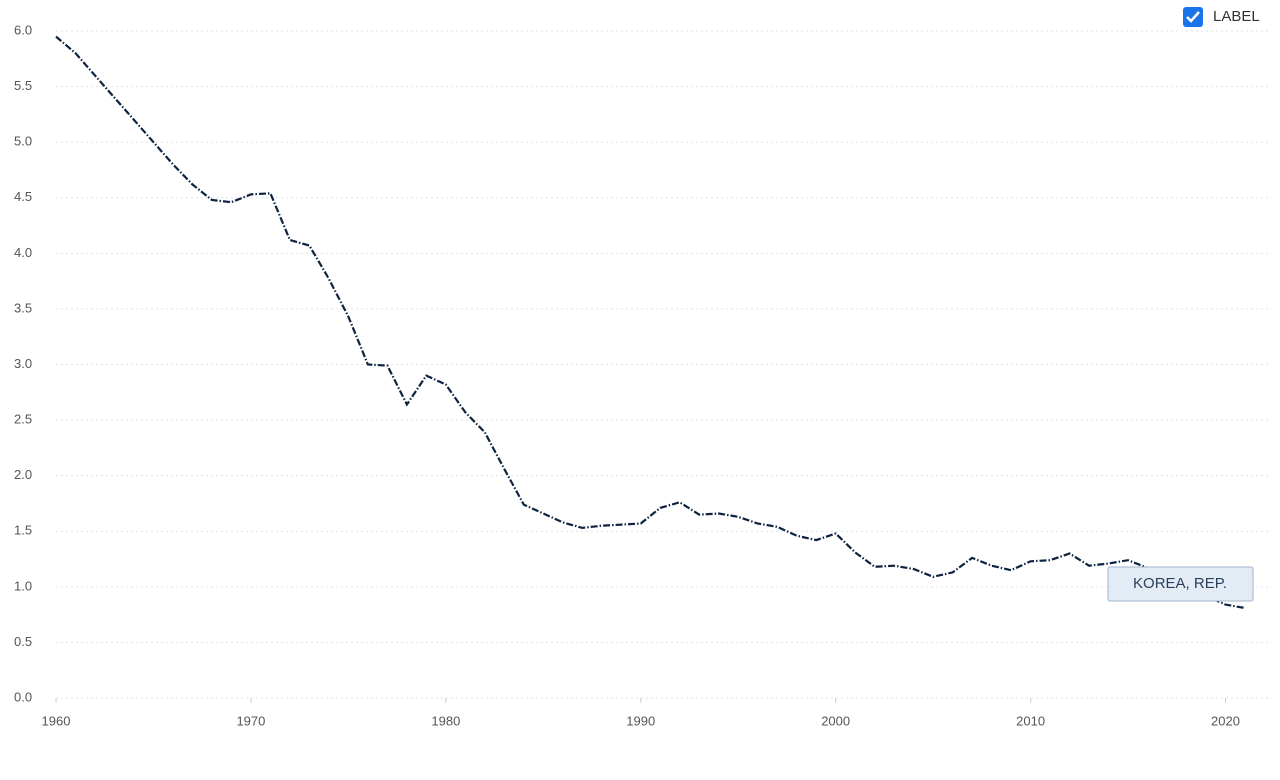  Describe the element at coordinates (1225, 720) in the screenshot. I see `x-tick-label: 2020` at that location.